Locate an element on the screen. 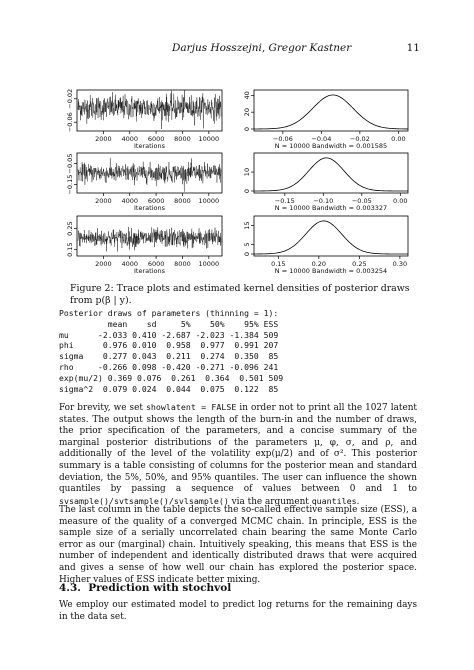 This screenshot has height=670, width=474. code-svsample-functions: svsample()/svtsample()/svlsample() is located at coordinates (144, 500).